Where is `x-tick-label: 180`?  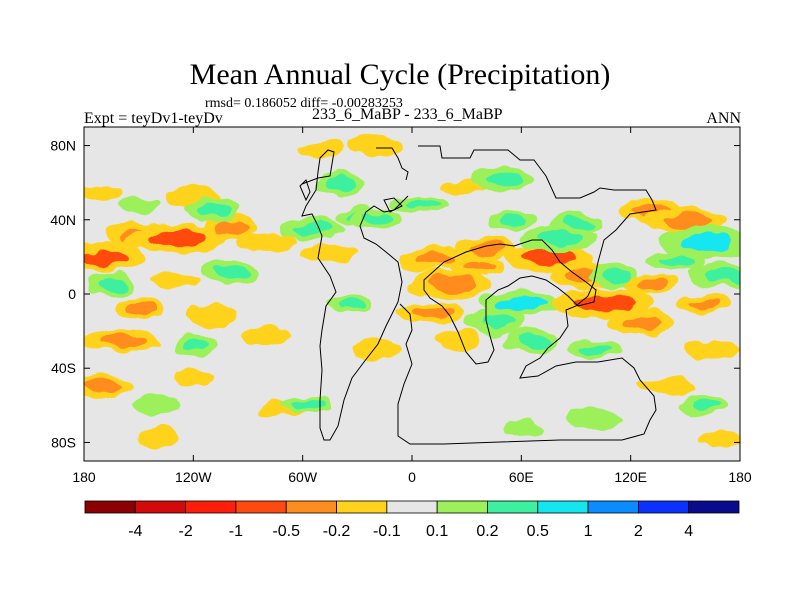
x-tick-label: 180 is located at coordinates (740, 477).